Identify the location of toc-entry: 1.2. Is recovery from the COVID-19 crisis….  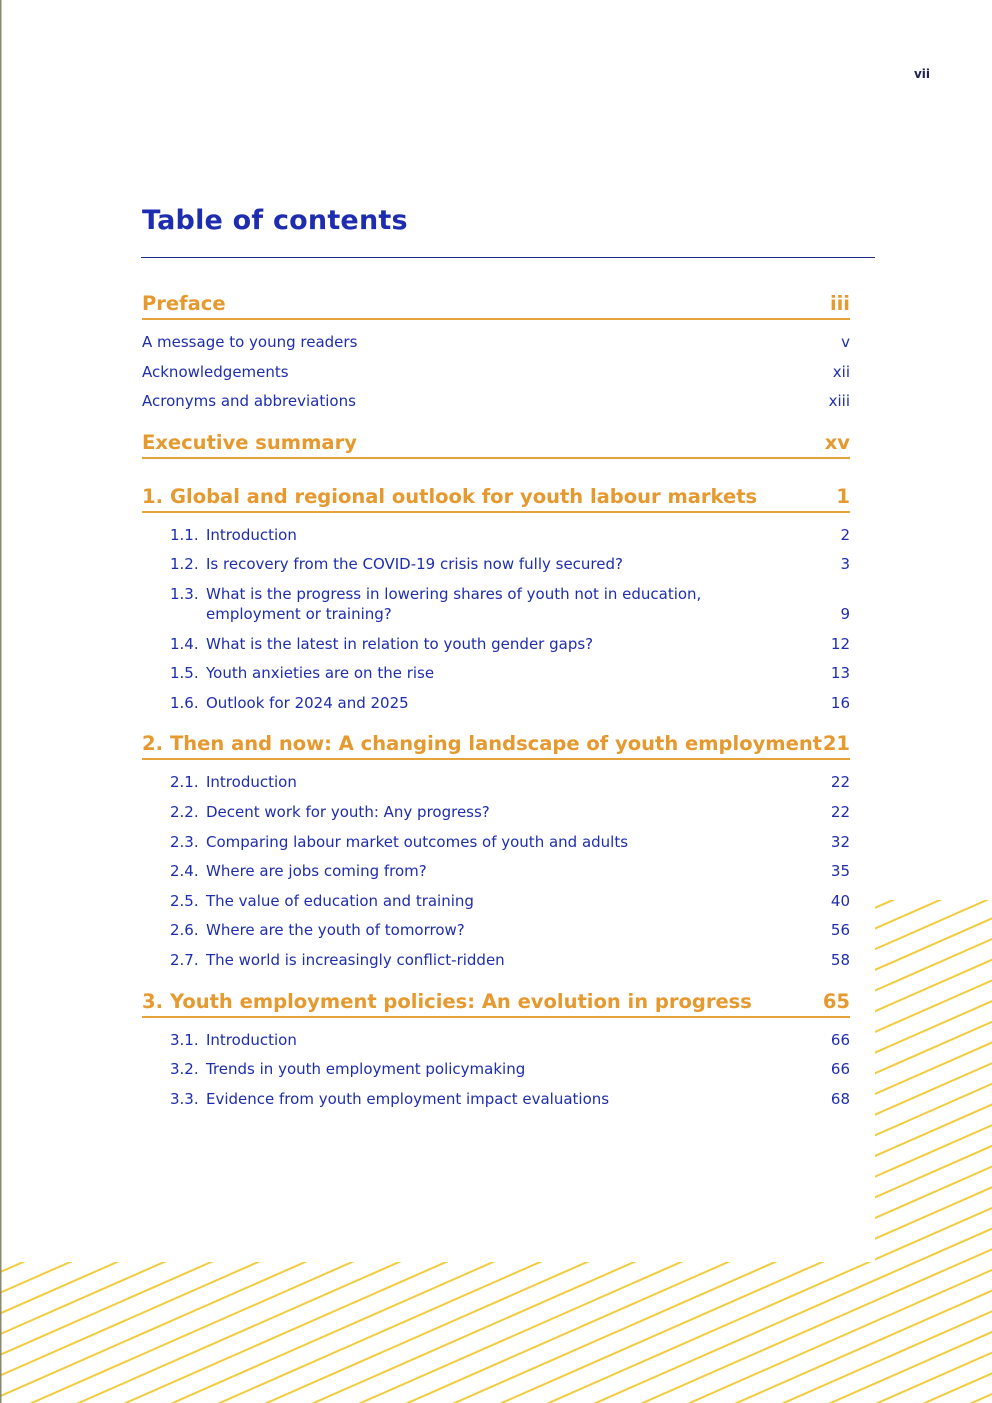
(496, 564).